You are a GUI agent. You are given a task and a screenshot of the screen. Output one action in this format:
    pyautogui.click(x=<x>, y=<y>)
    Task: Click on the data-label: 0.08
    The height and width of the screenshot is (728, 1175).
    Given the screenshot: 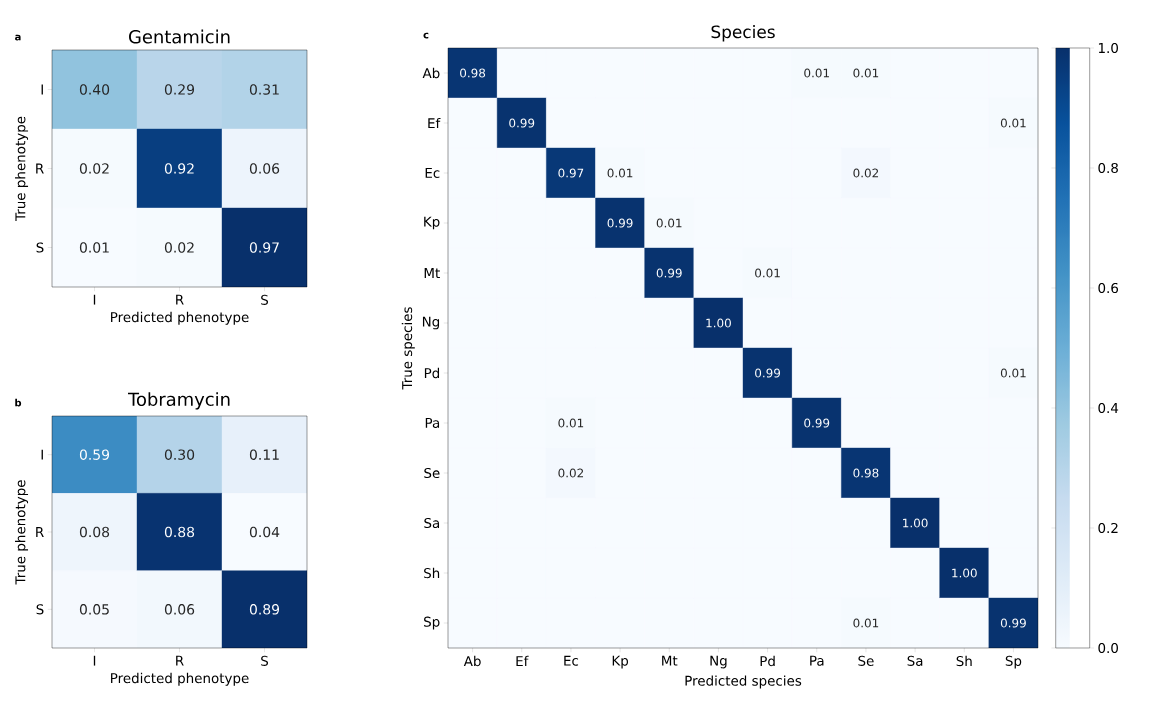 What is the action you would take?
    pyautogui.click(x=94, y=532)
    